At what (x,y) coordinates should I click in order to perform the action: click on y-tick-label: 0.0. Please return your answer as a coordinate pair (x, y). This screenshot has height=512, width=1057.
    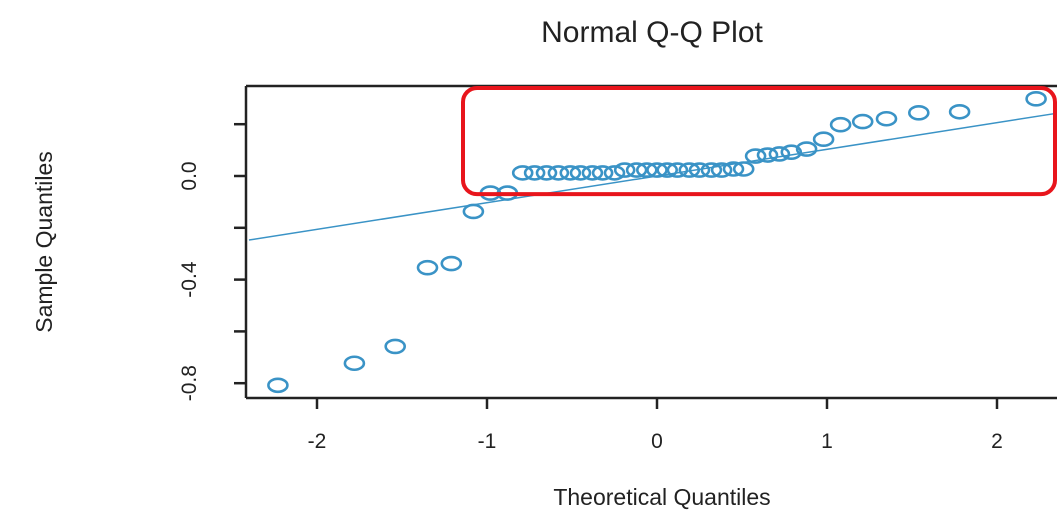
    Looking at the image, I should click on (189, 175).